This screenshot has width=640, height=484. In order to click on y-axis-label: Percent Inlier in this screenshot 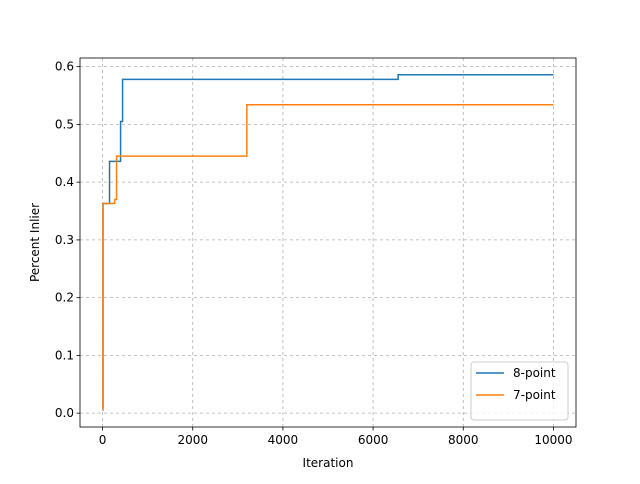, I will do `click(35, 242)`.